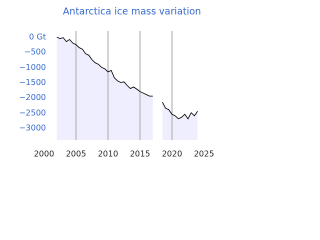 Image resolution: width=320 pixels, height=240 pixels. I want to click on x-tick-label: 2000, so click(44, 154).